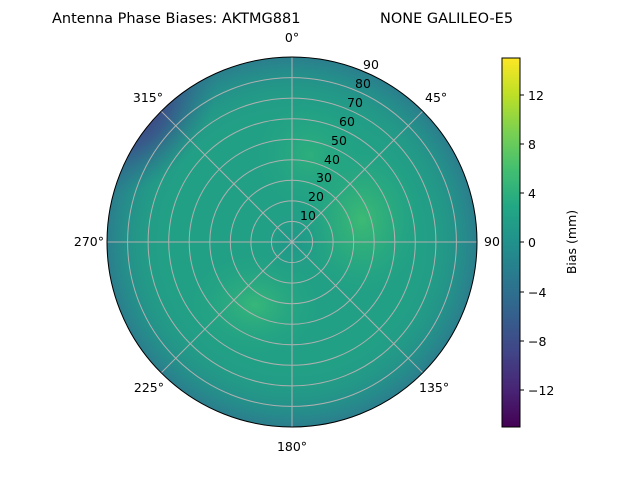 The height and width of the screenshot is (480, 640). What do you see at coordinates (511, 242) in the screenshot?
I see `colorbar-gradient` at bounding box center [511, 242].